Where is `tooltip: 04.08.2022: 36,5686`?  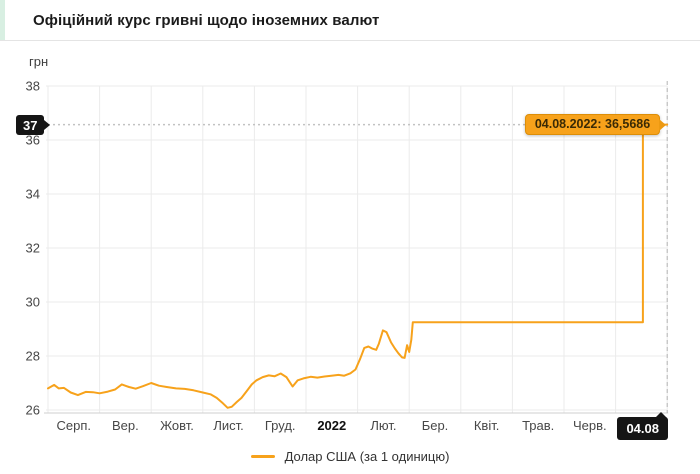
tooltip: 04.08.2022: 36,5686 is located at coordinates (595, 124).